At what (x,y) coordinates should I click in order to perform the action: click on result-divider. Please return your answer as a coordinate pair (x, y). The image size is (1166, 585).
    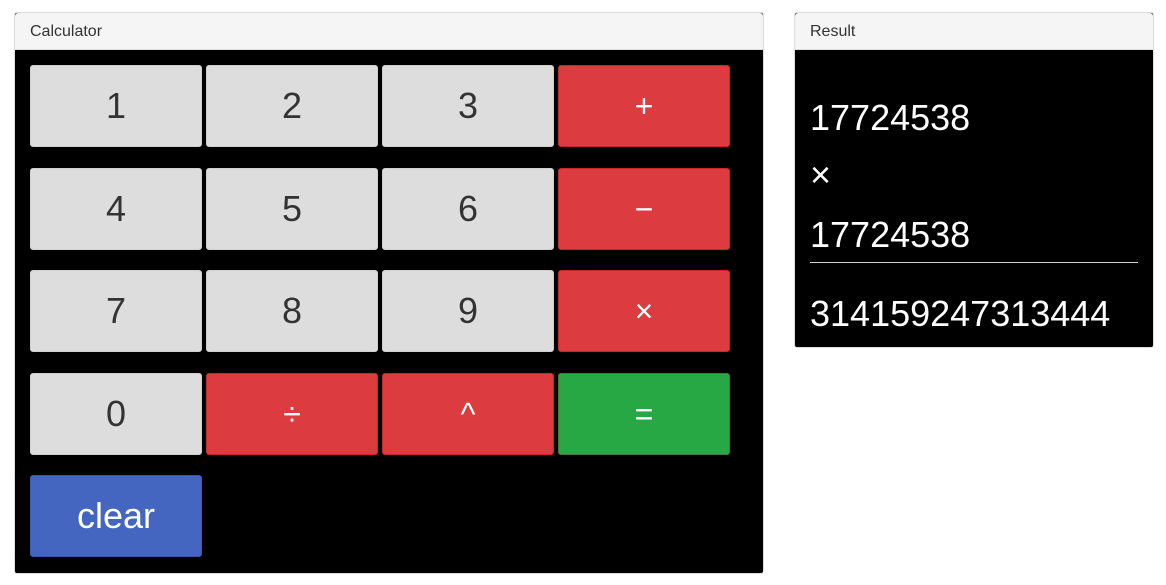
    Looking at the image, I should click on (974, 262).